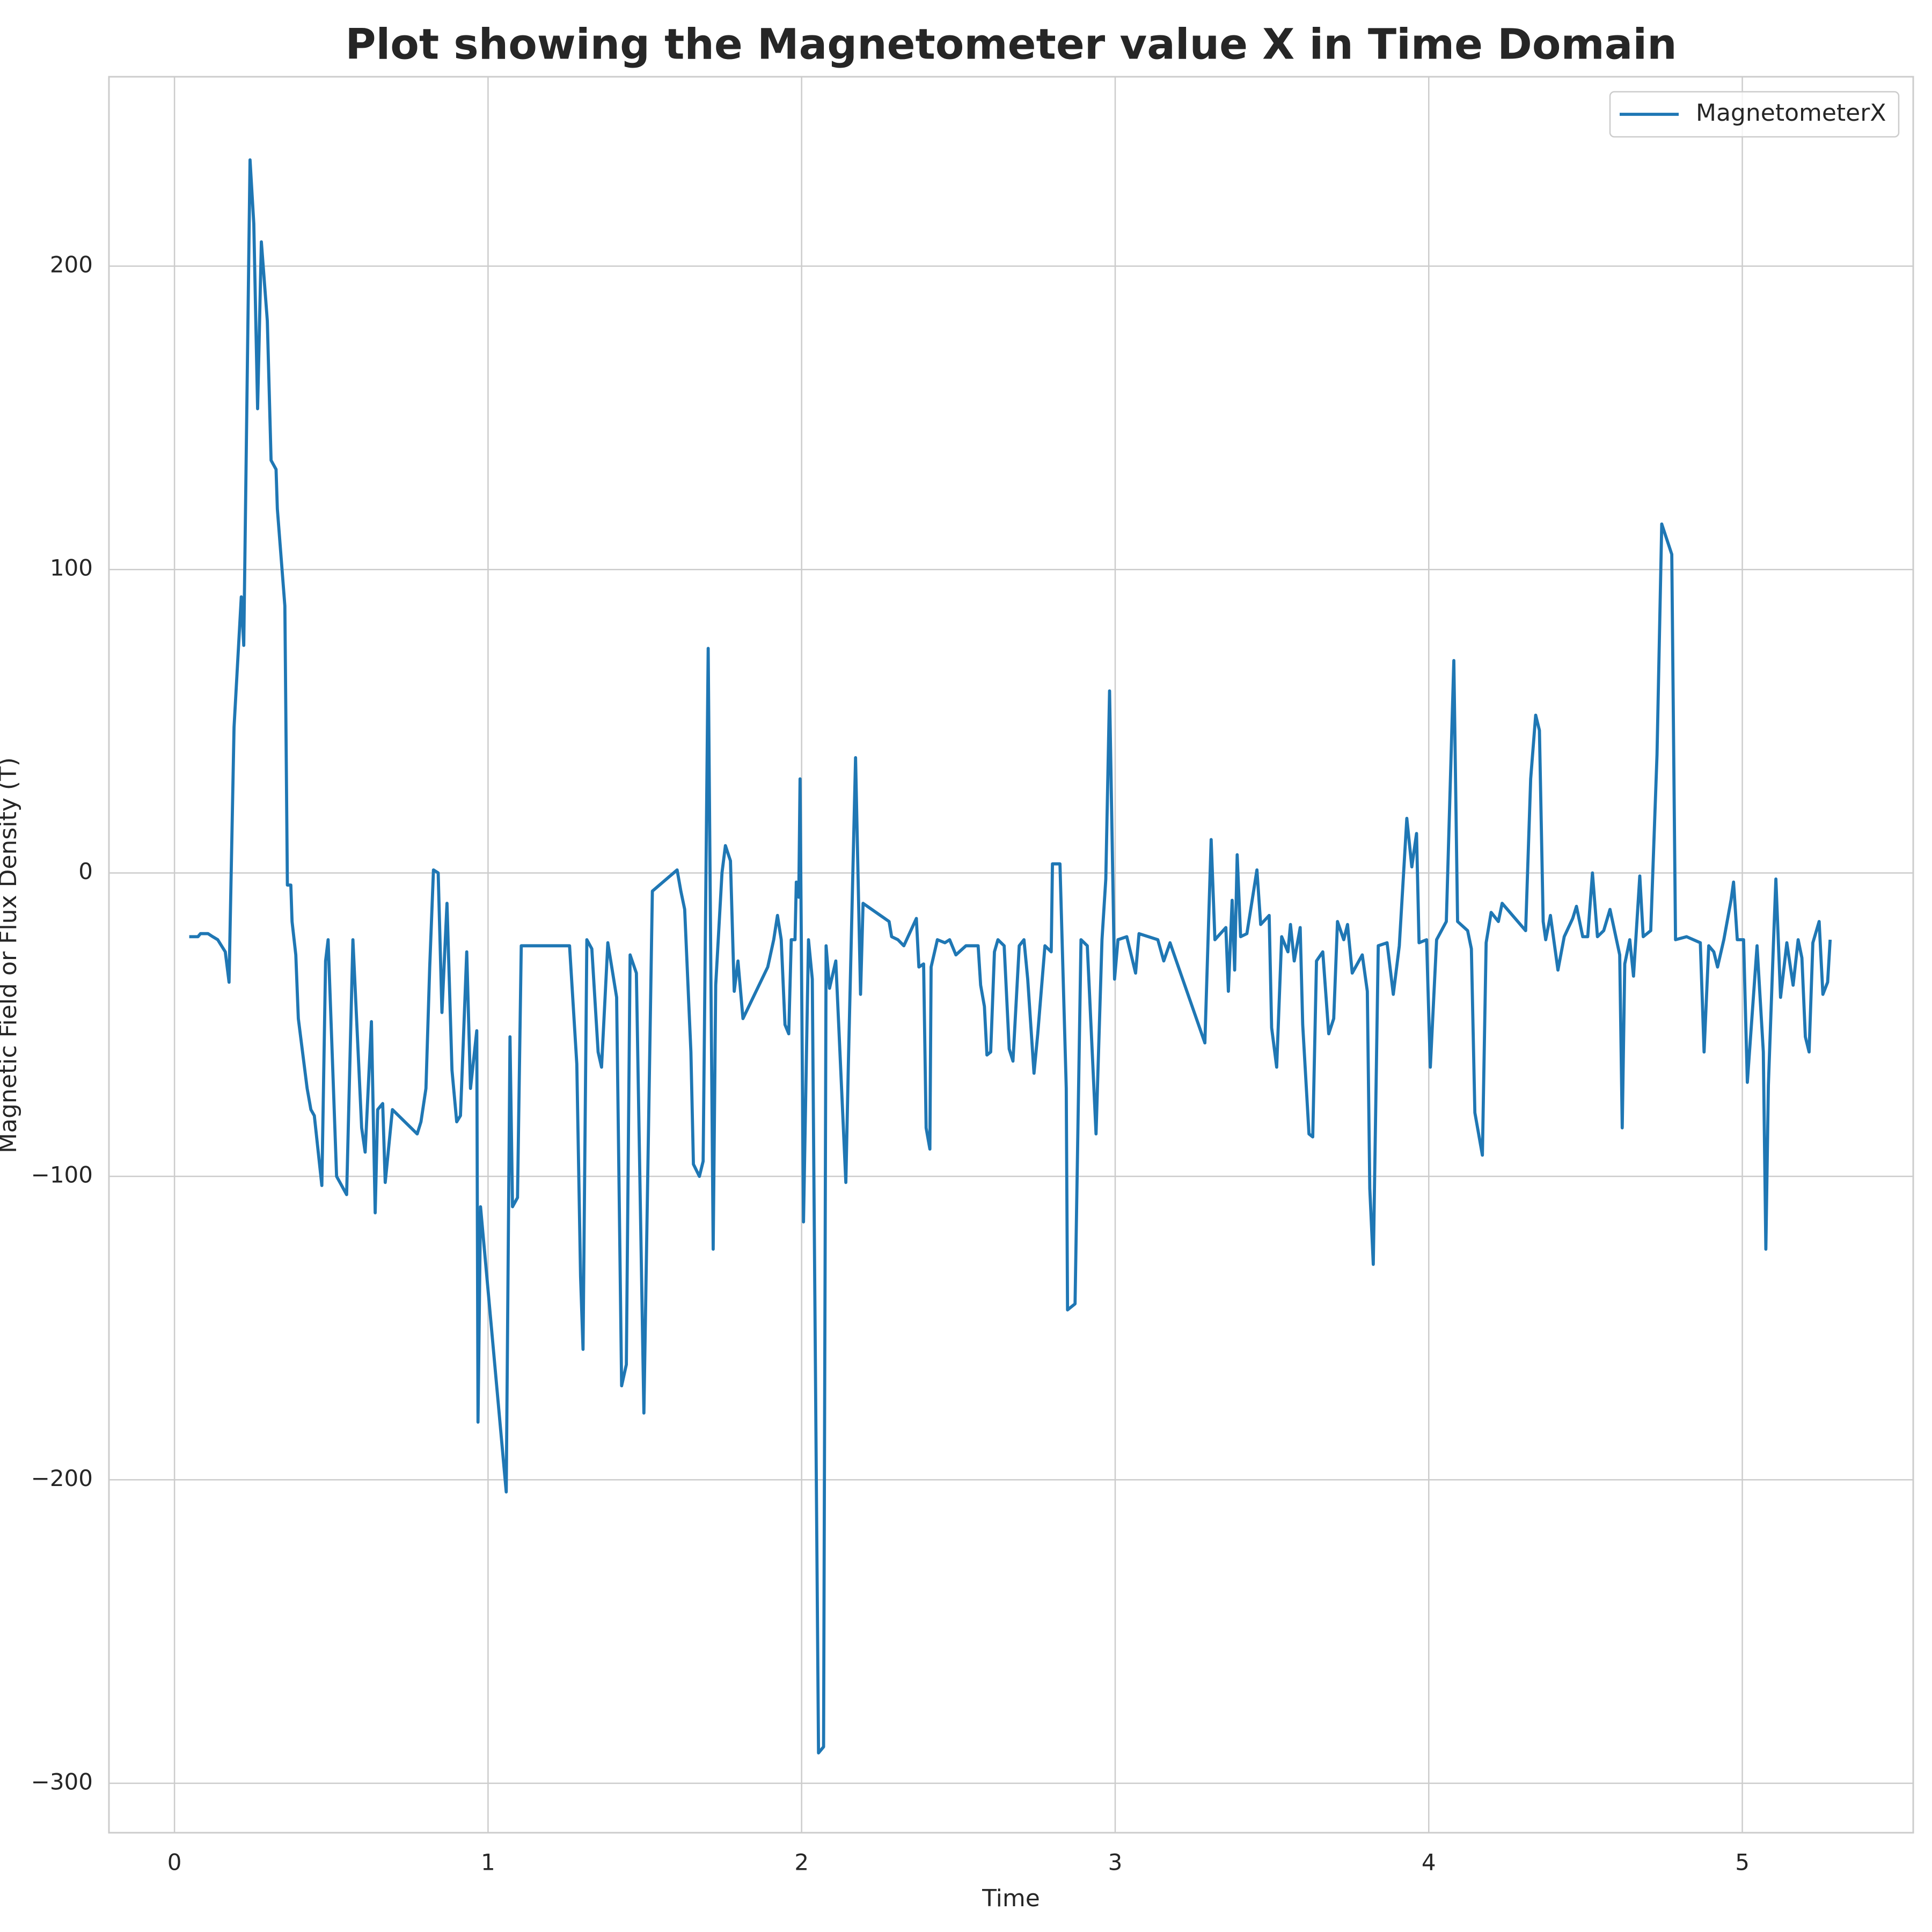 The height and width of the screenshot is (1932, 1932). Describe the element at coordinates (85, 871) in the screenshot. I see `y-tick-label: 0` at that location.